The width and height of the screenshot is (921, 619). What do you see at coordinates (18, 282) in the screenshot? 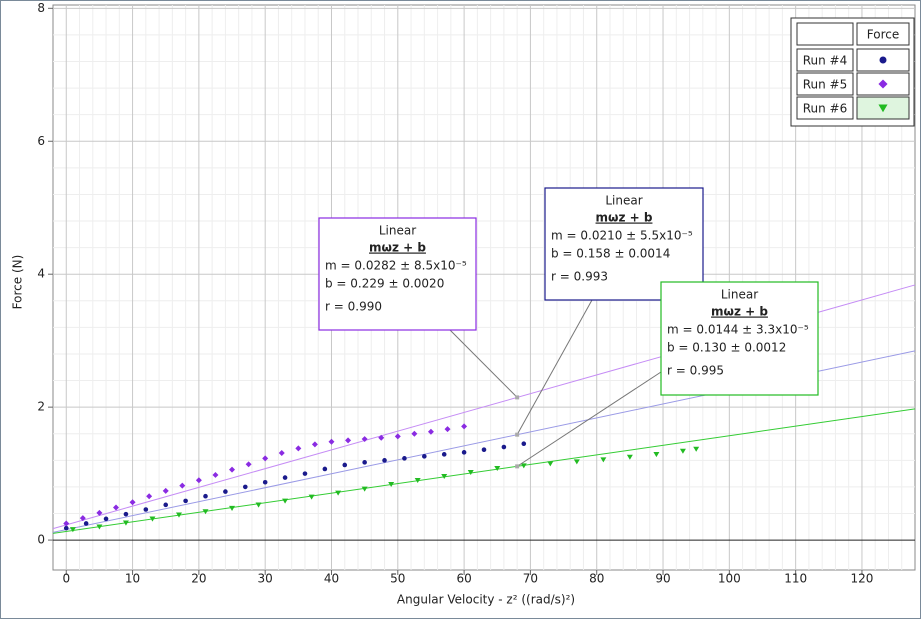
I see `y-axis-label: Force (N)` at bounding box center [18, 282].